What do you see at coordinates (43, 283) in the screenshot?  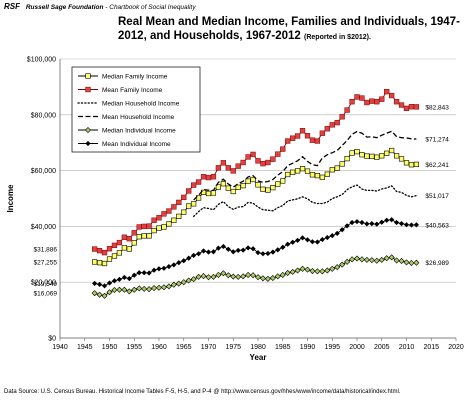 I see `y-tick-label: $20,000` at bounding box center [43, 283].